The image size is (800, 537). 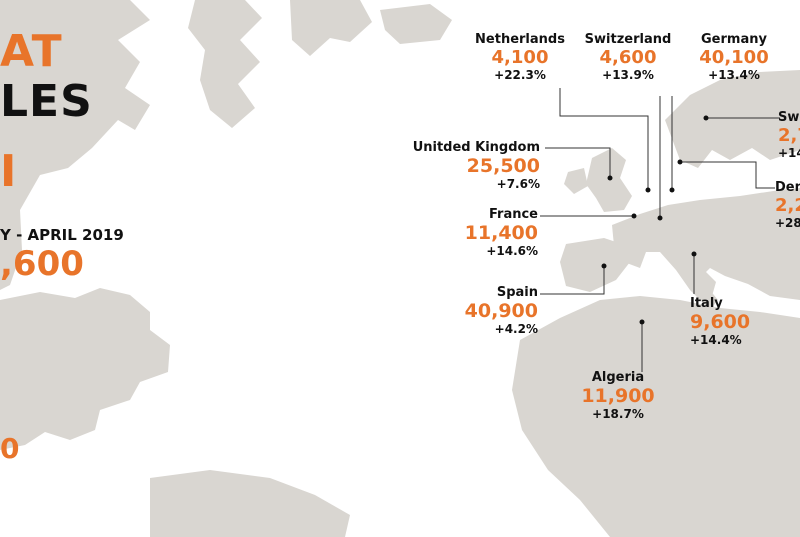 I want to click on country-name: Switzerland, so click(x=628, y=39).